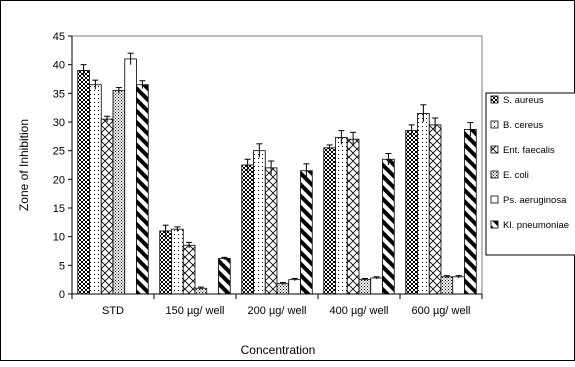  What do you see at coordinates (536, 225) in the screenshot?
I see `legend-label: Kl. pneumoniae` at bounding box center [536, 225].